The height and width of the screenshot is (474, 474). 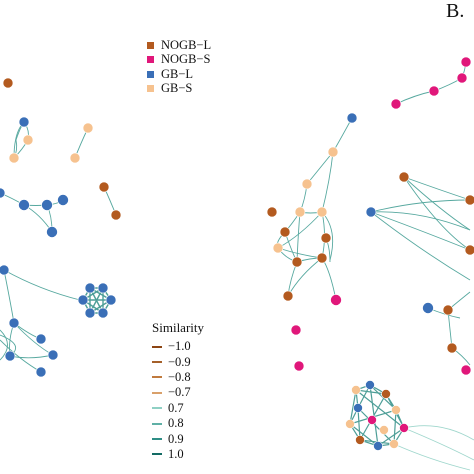 What do you see at coordinates (186, 44) in the screenshot?
I see `group-legend-label: NOGB−L` at bounding box center [186, 44].